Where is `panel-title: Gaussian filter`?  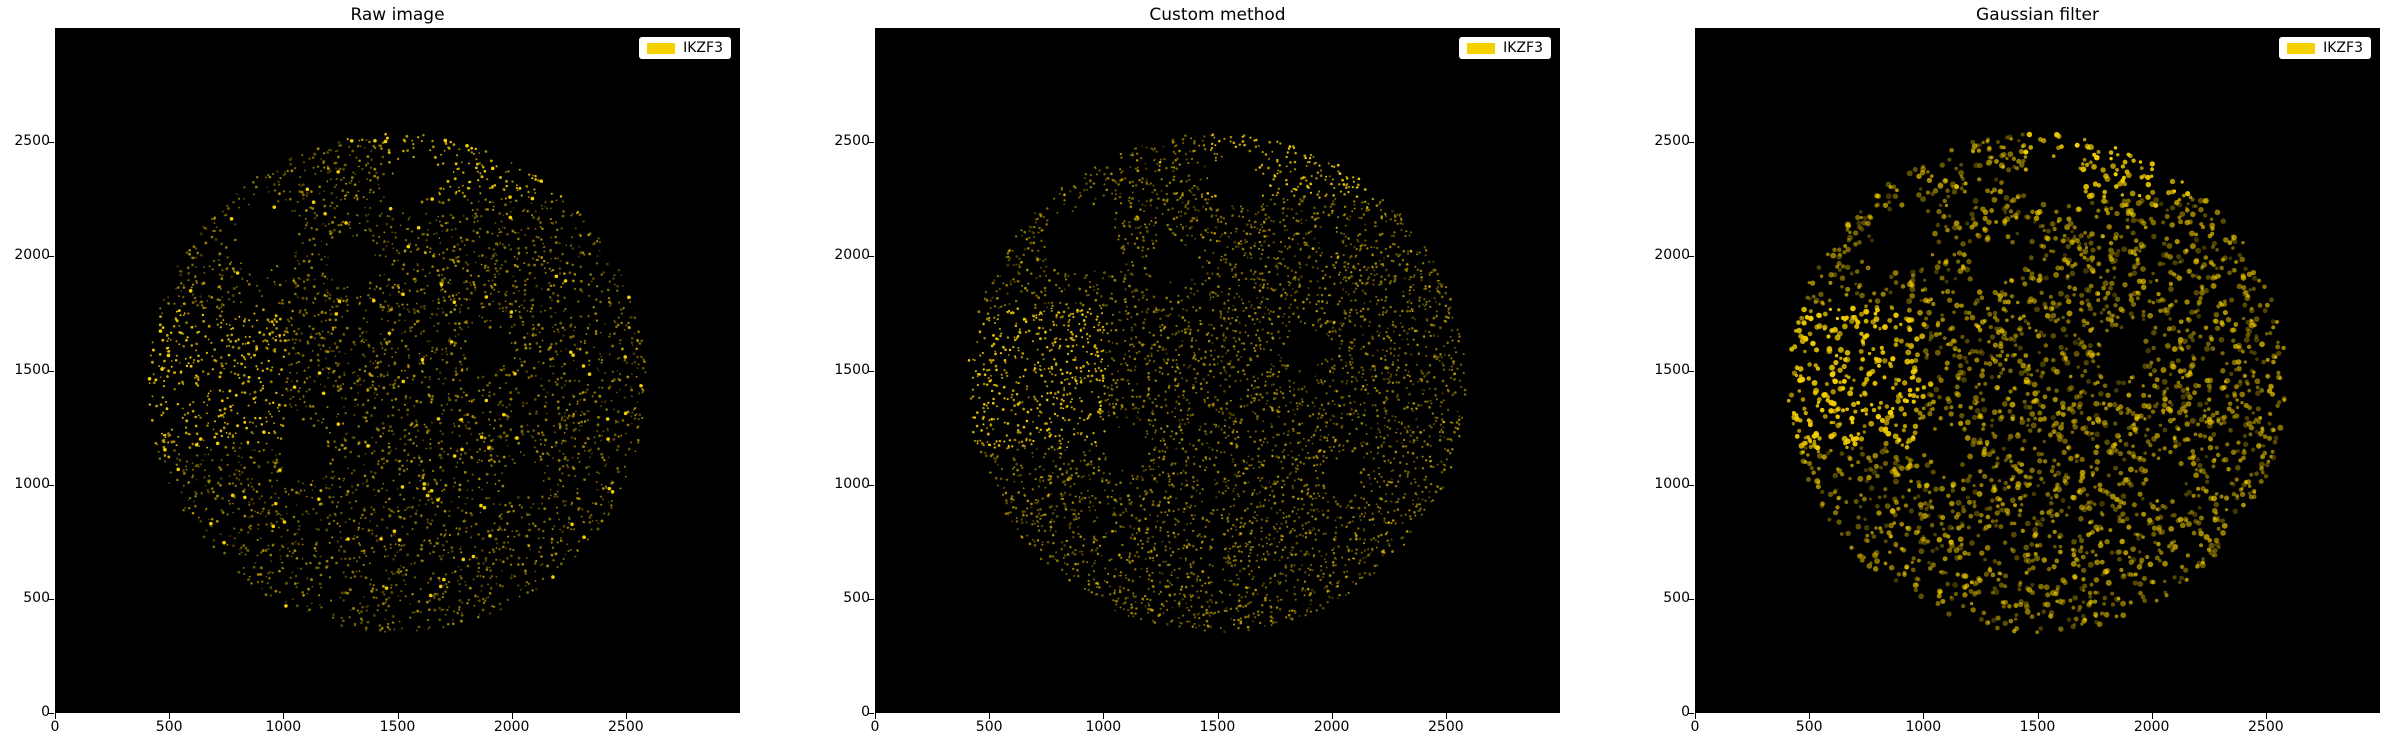 panel-title: Gaussian filter is located at coordinates (2037, 15).